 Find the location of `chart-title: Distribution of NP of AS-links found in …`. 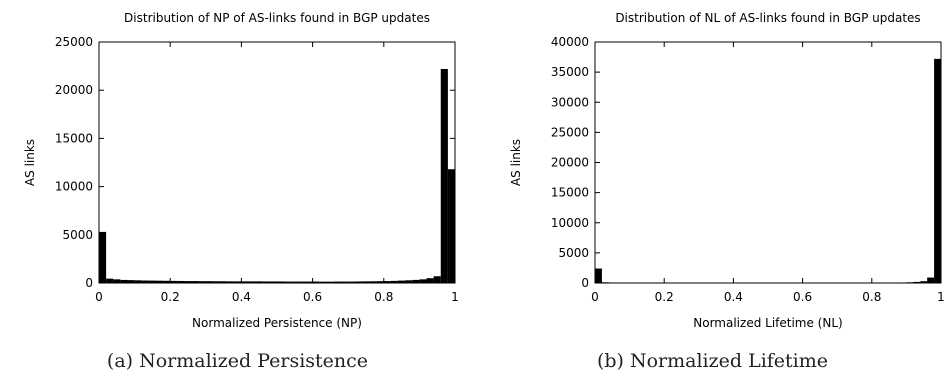

chart-title: Distribution of NP of AS-links found in … is located at coordinates (277, 18).